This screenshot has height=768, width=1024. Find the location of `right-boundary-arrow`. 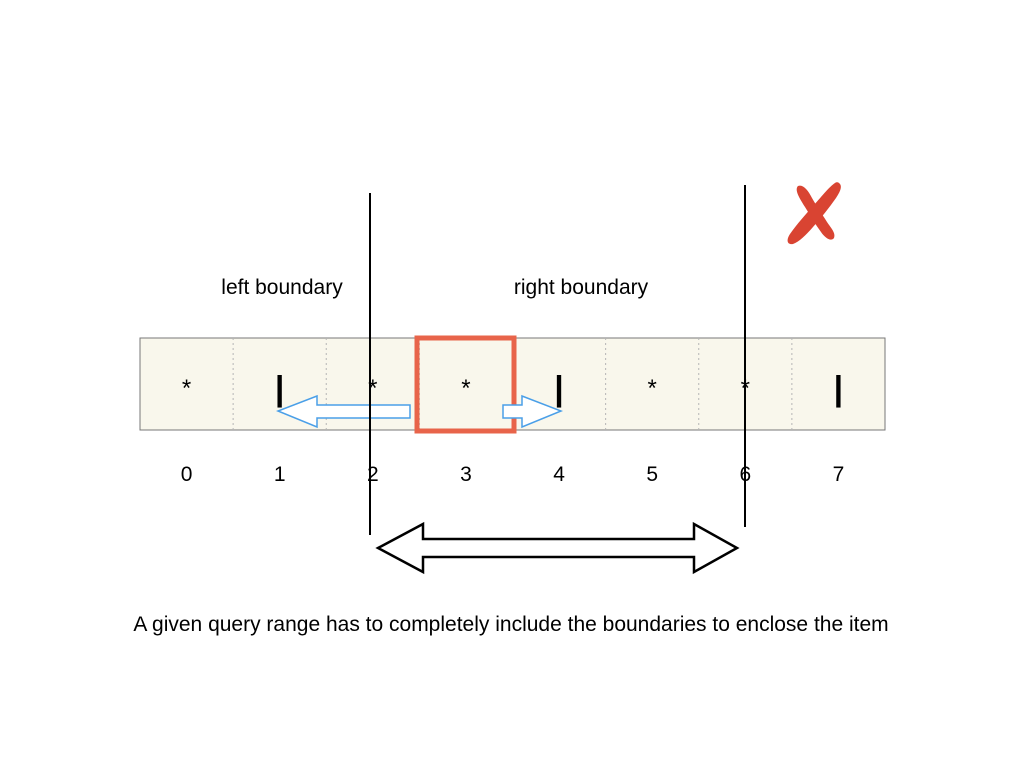

right-boundary-arrow is located at coordinates (533, 411).